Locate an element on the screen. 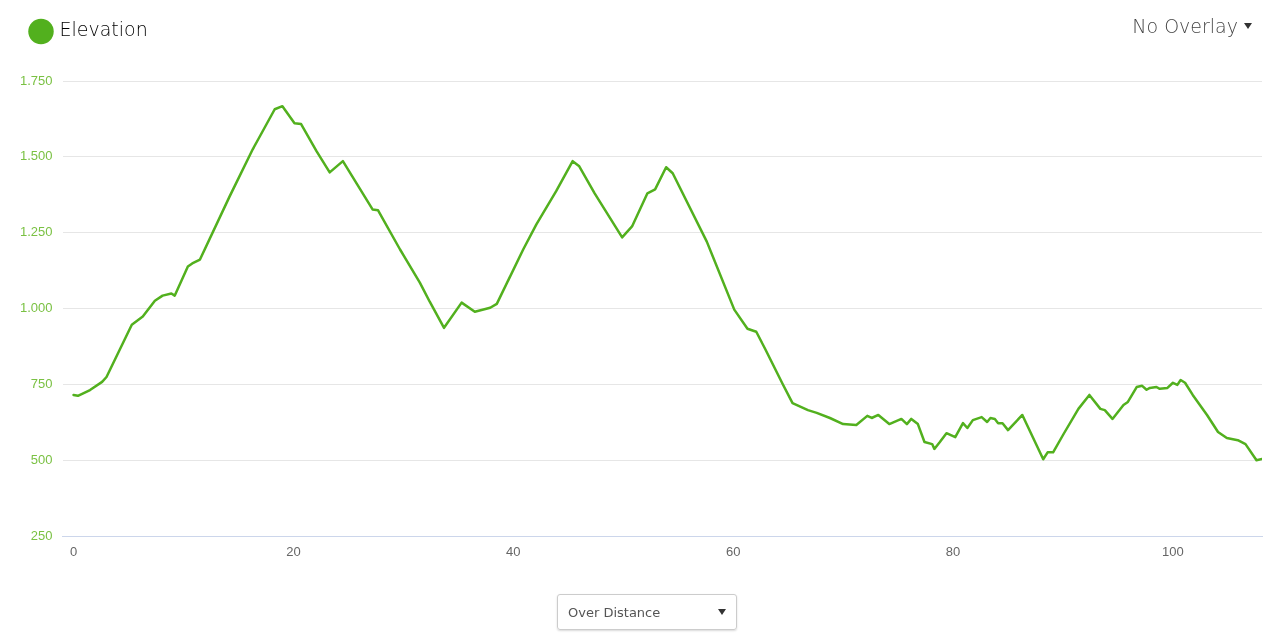 This screenshot has width=1280, height=643. y-tick-label: 500 is located at coordinates (41, 460).